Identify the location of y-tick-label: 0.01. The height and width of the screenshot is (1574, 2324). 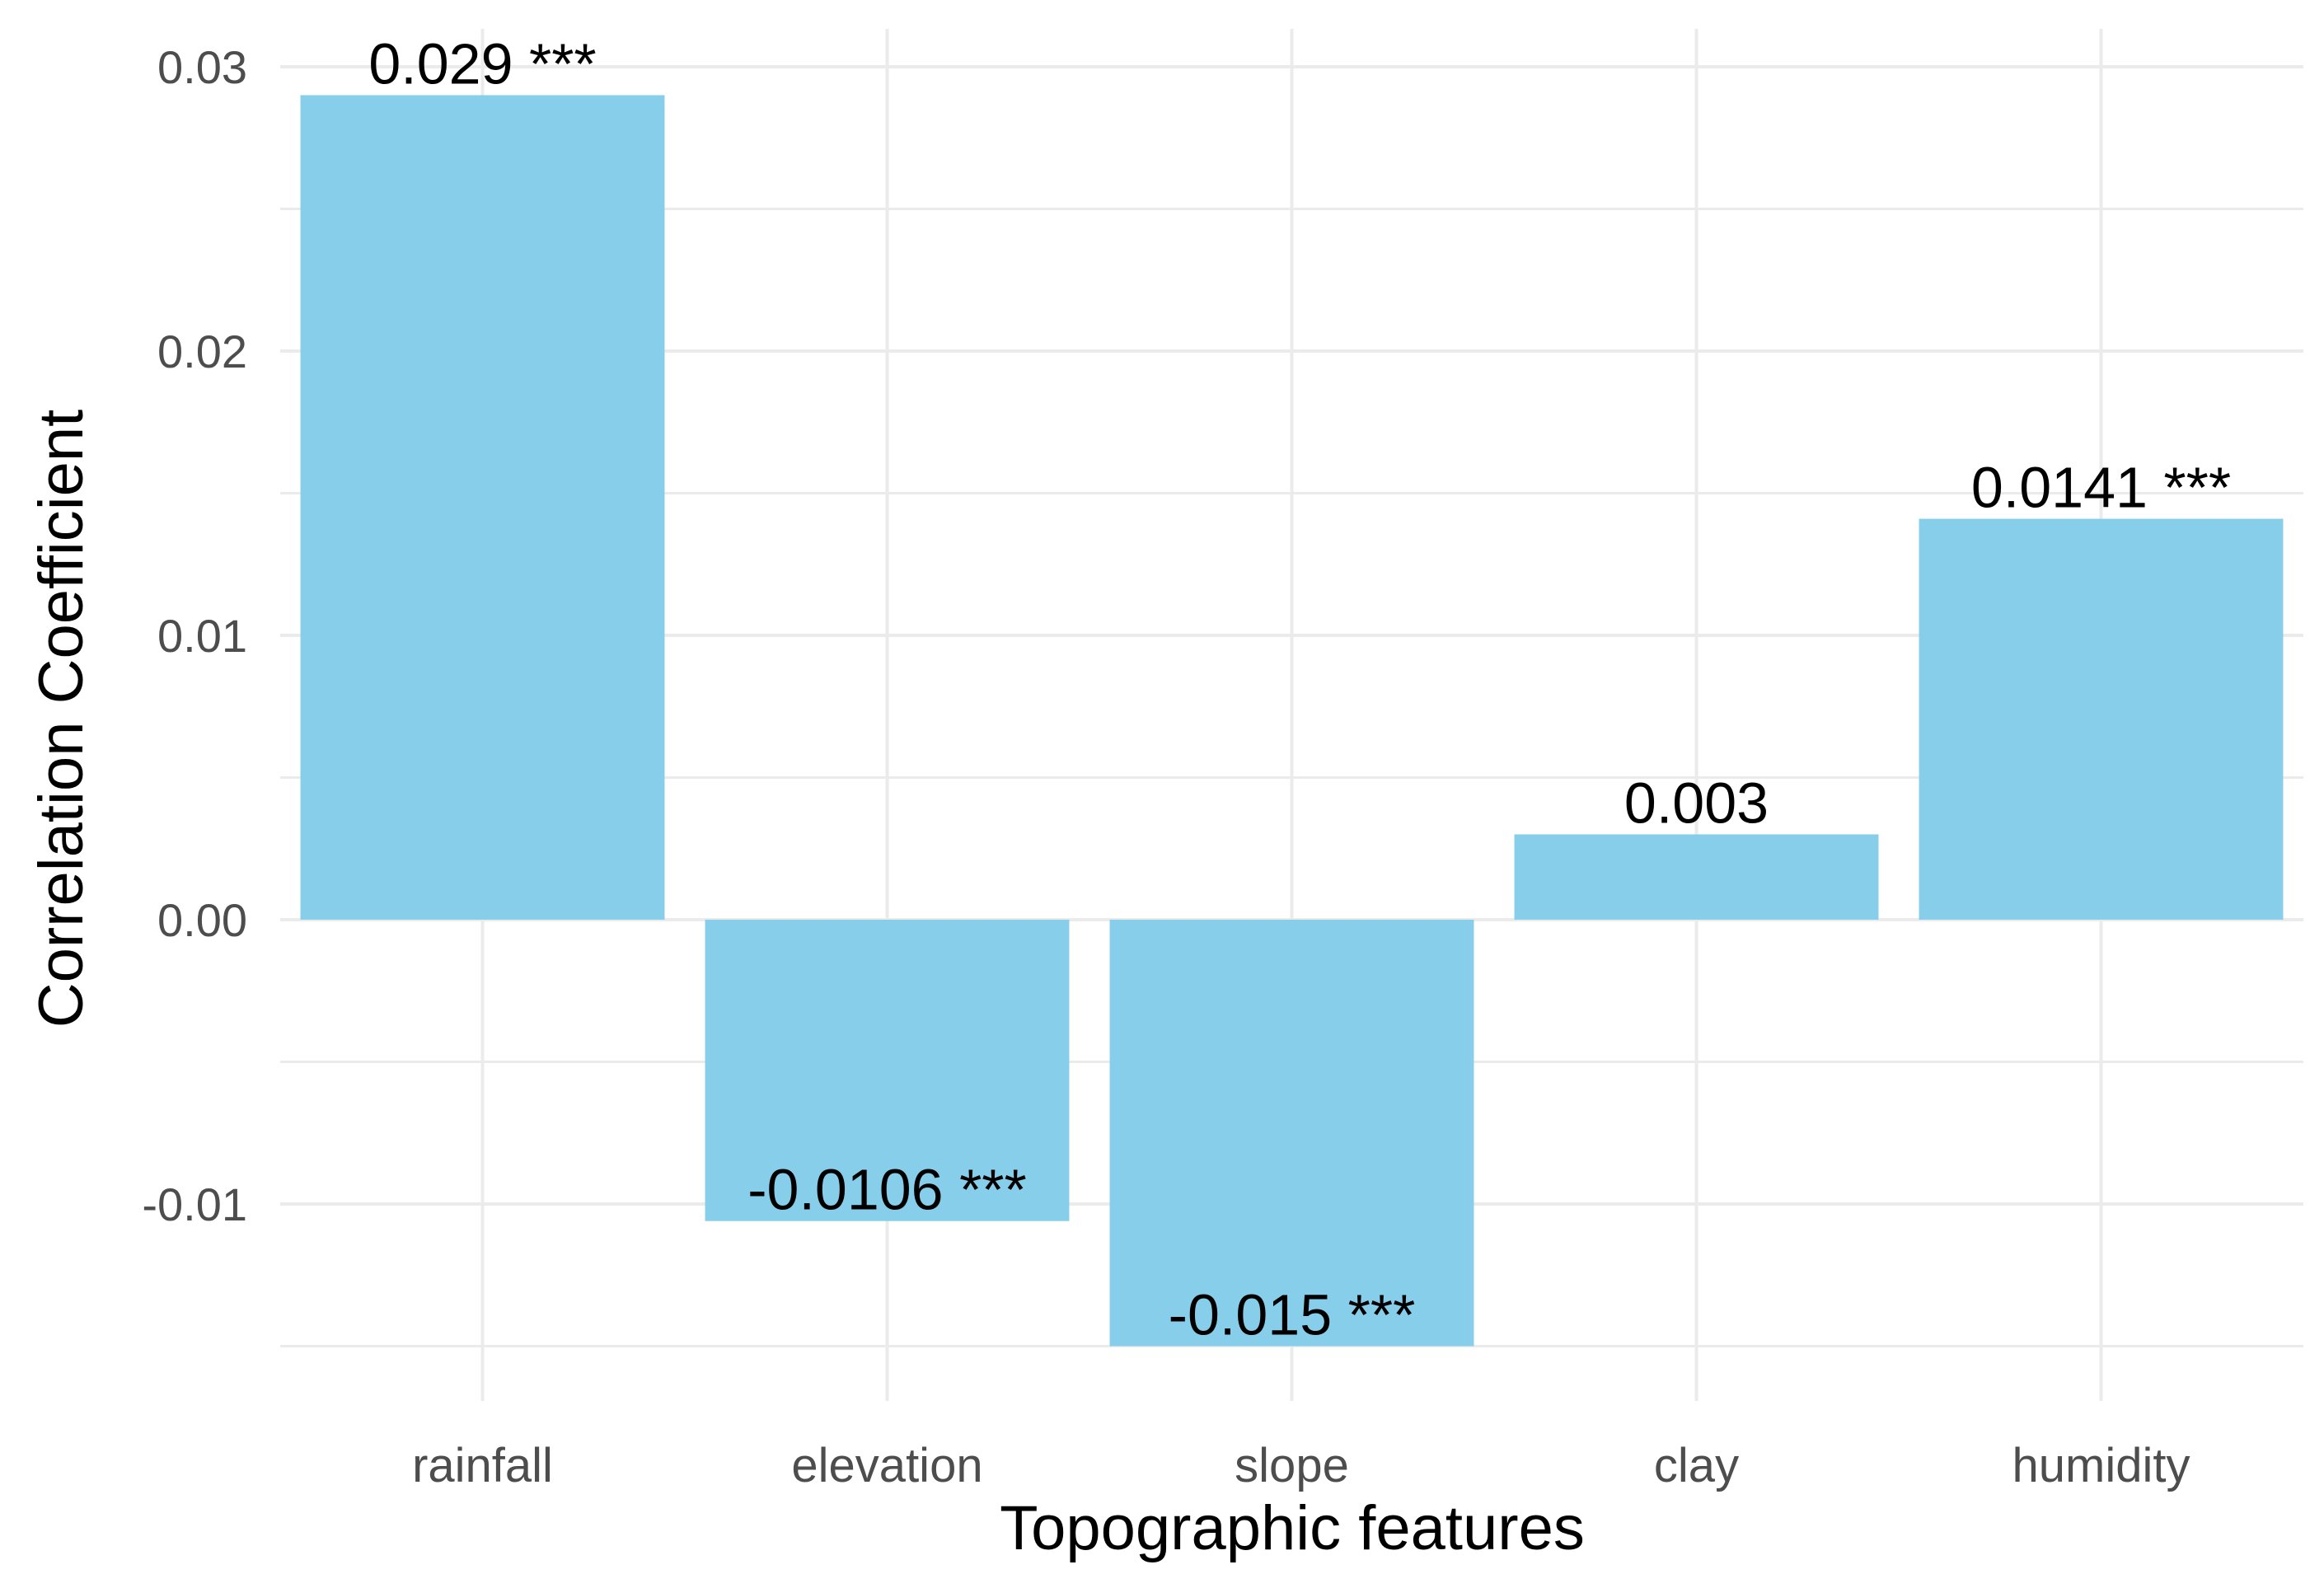
(202, 636).